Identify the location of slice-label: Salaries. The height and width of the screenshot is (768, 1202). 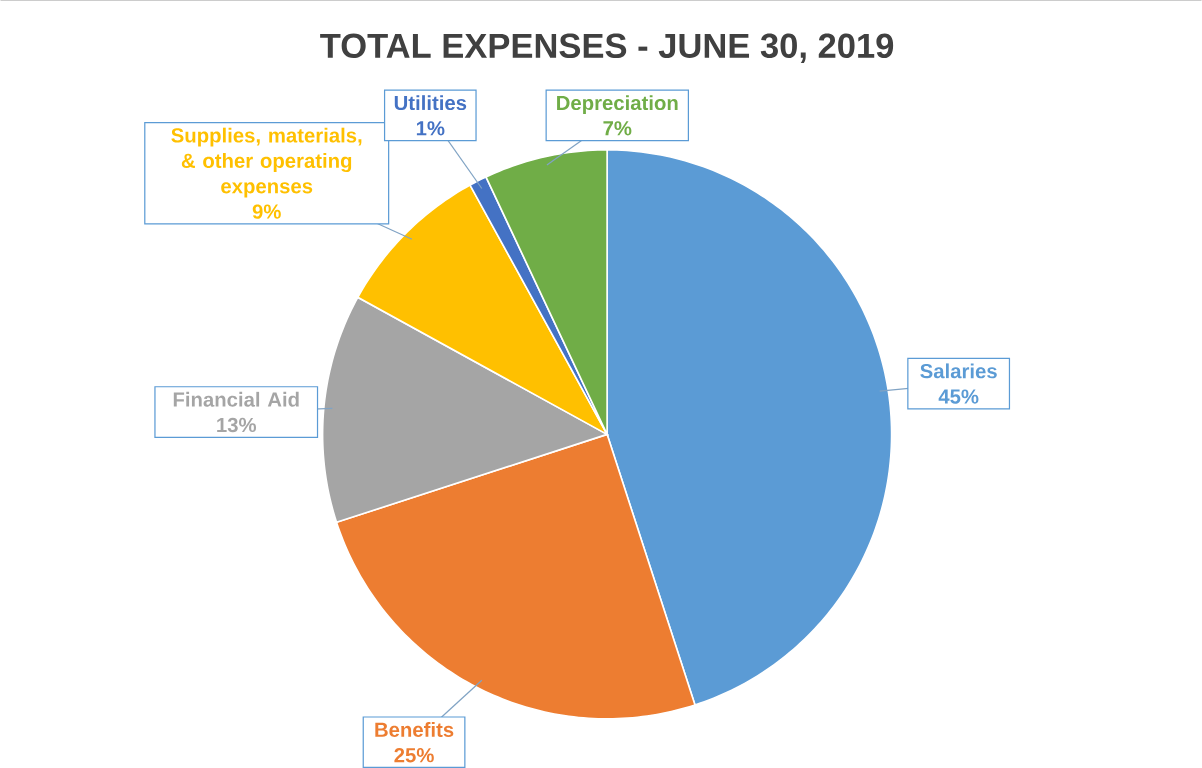
(958, 371).